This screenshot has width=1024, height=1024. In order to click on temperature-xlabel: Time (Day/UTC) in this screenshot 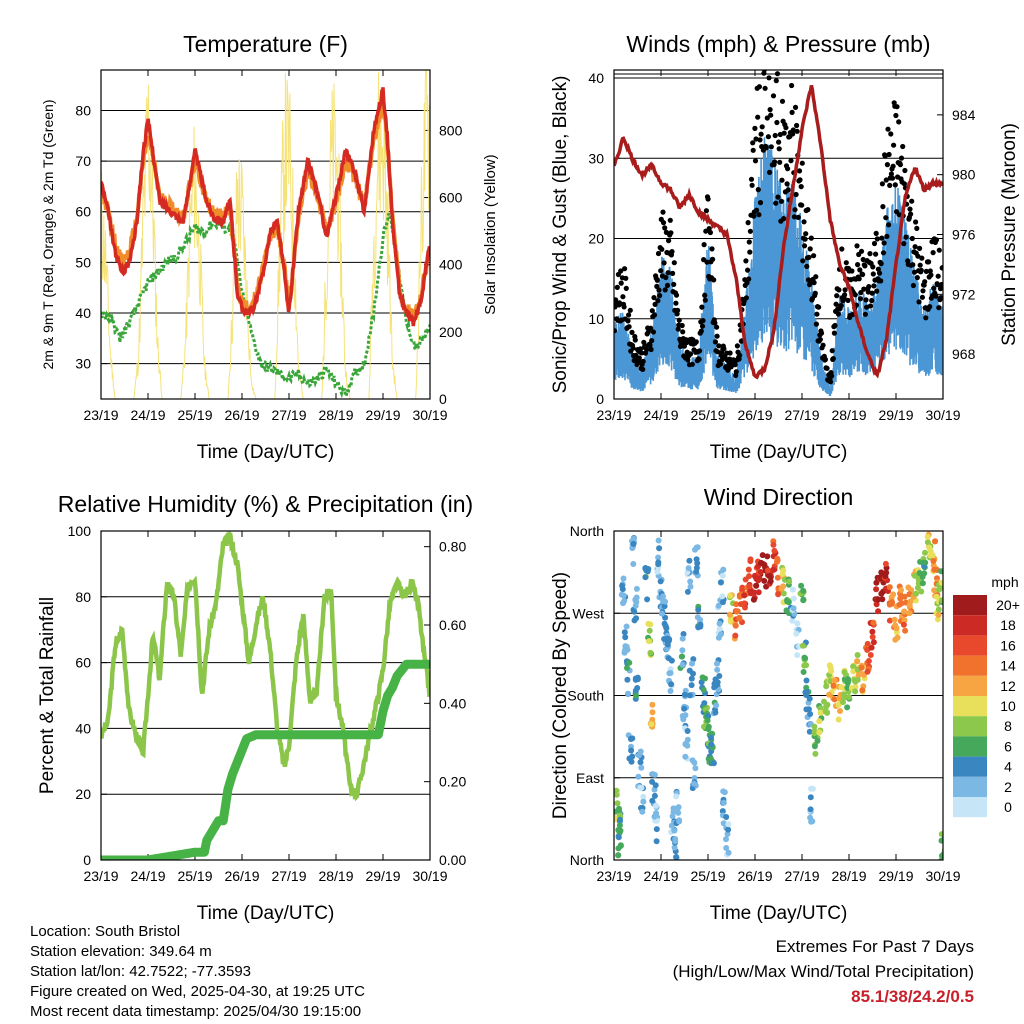, I will do `click(266, 452)`.